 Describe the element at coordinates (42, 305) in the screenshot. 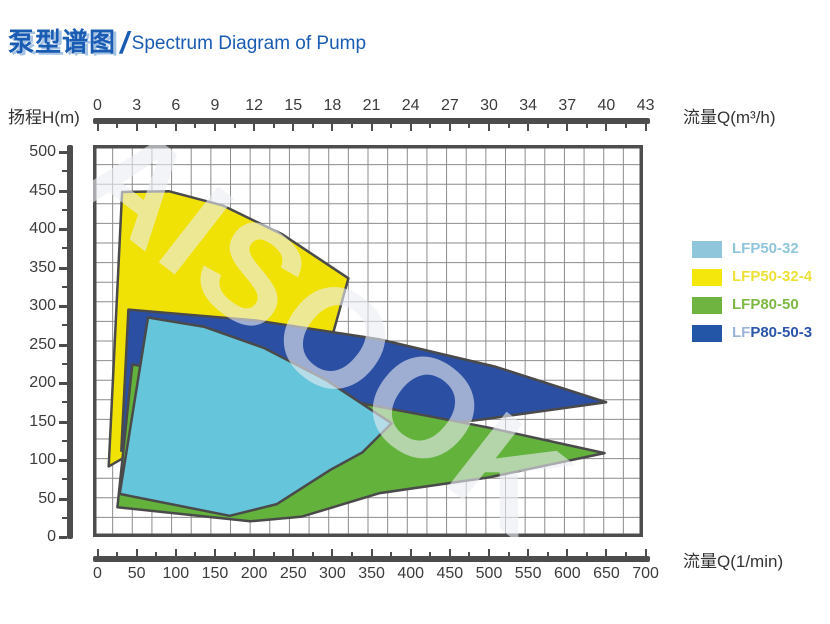

I see `y-axis-tick-label: 300` at that location.